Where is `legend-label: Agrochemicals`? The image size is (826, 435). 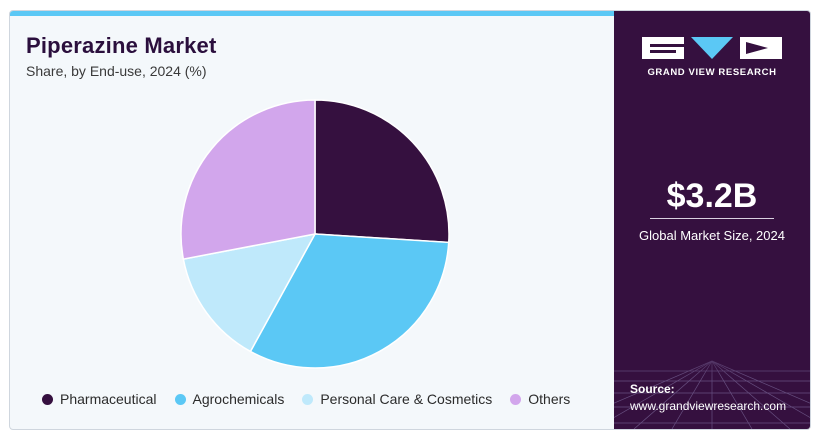 legend-label: Agrochemicals is located at coordinates (238, 399).